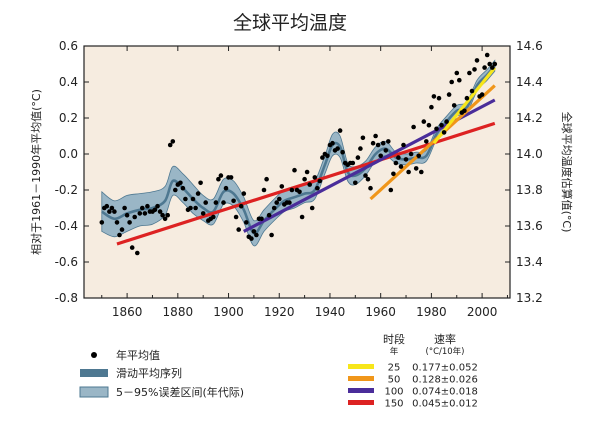  What do you see at coordinates (68, 46) in the screenshot?
I see `y-tick-label-left: 0.6` at bounding box center [68, 46].